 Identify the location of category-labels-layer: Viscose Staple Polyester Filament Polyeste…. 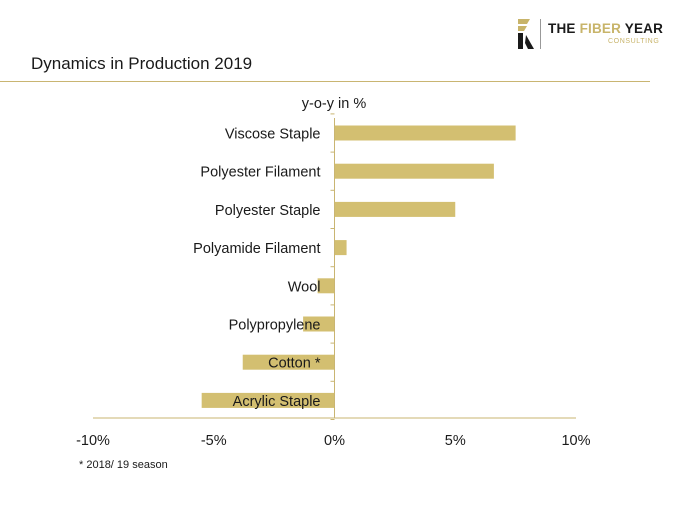
(257, 268).